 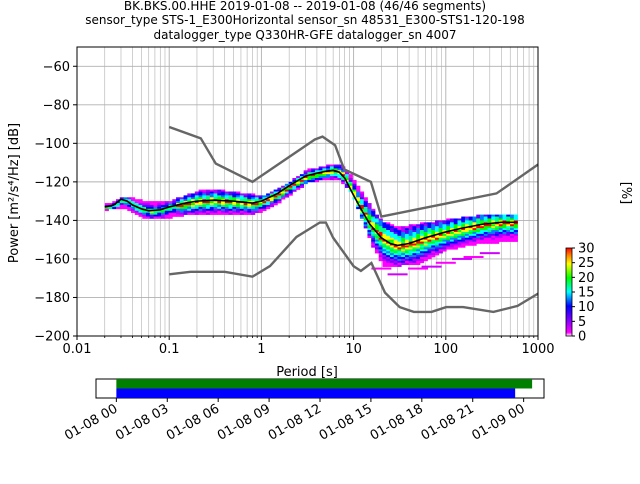 I want to click on timeline-tick-label: 01-08 00, so click(x=91, y=422).